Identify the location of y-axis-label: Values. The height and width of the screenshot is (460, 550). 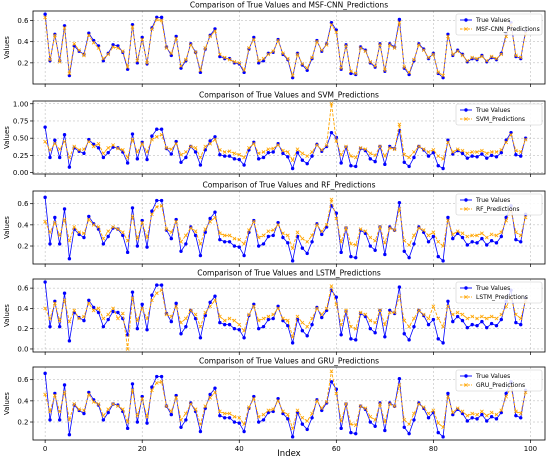
(7, 47).